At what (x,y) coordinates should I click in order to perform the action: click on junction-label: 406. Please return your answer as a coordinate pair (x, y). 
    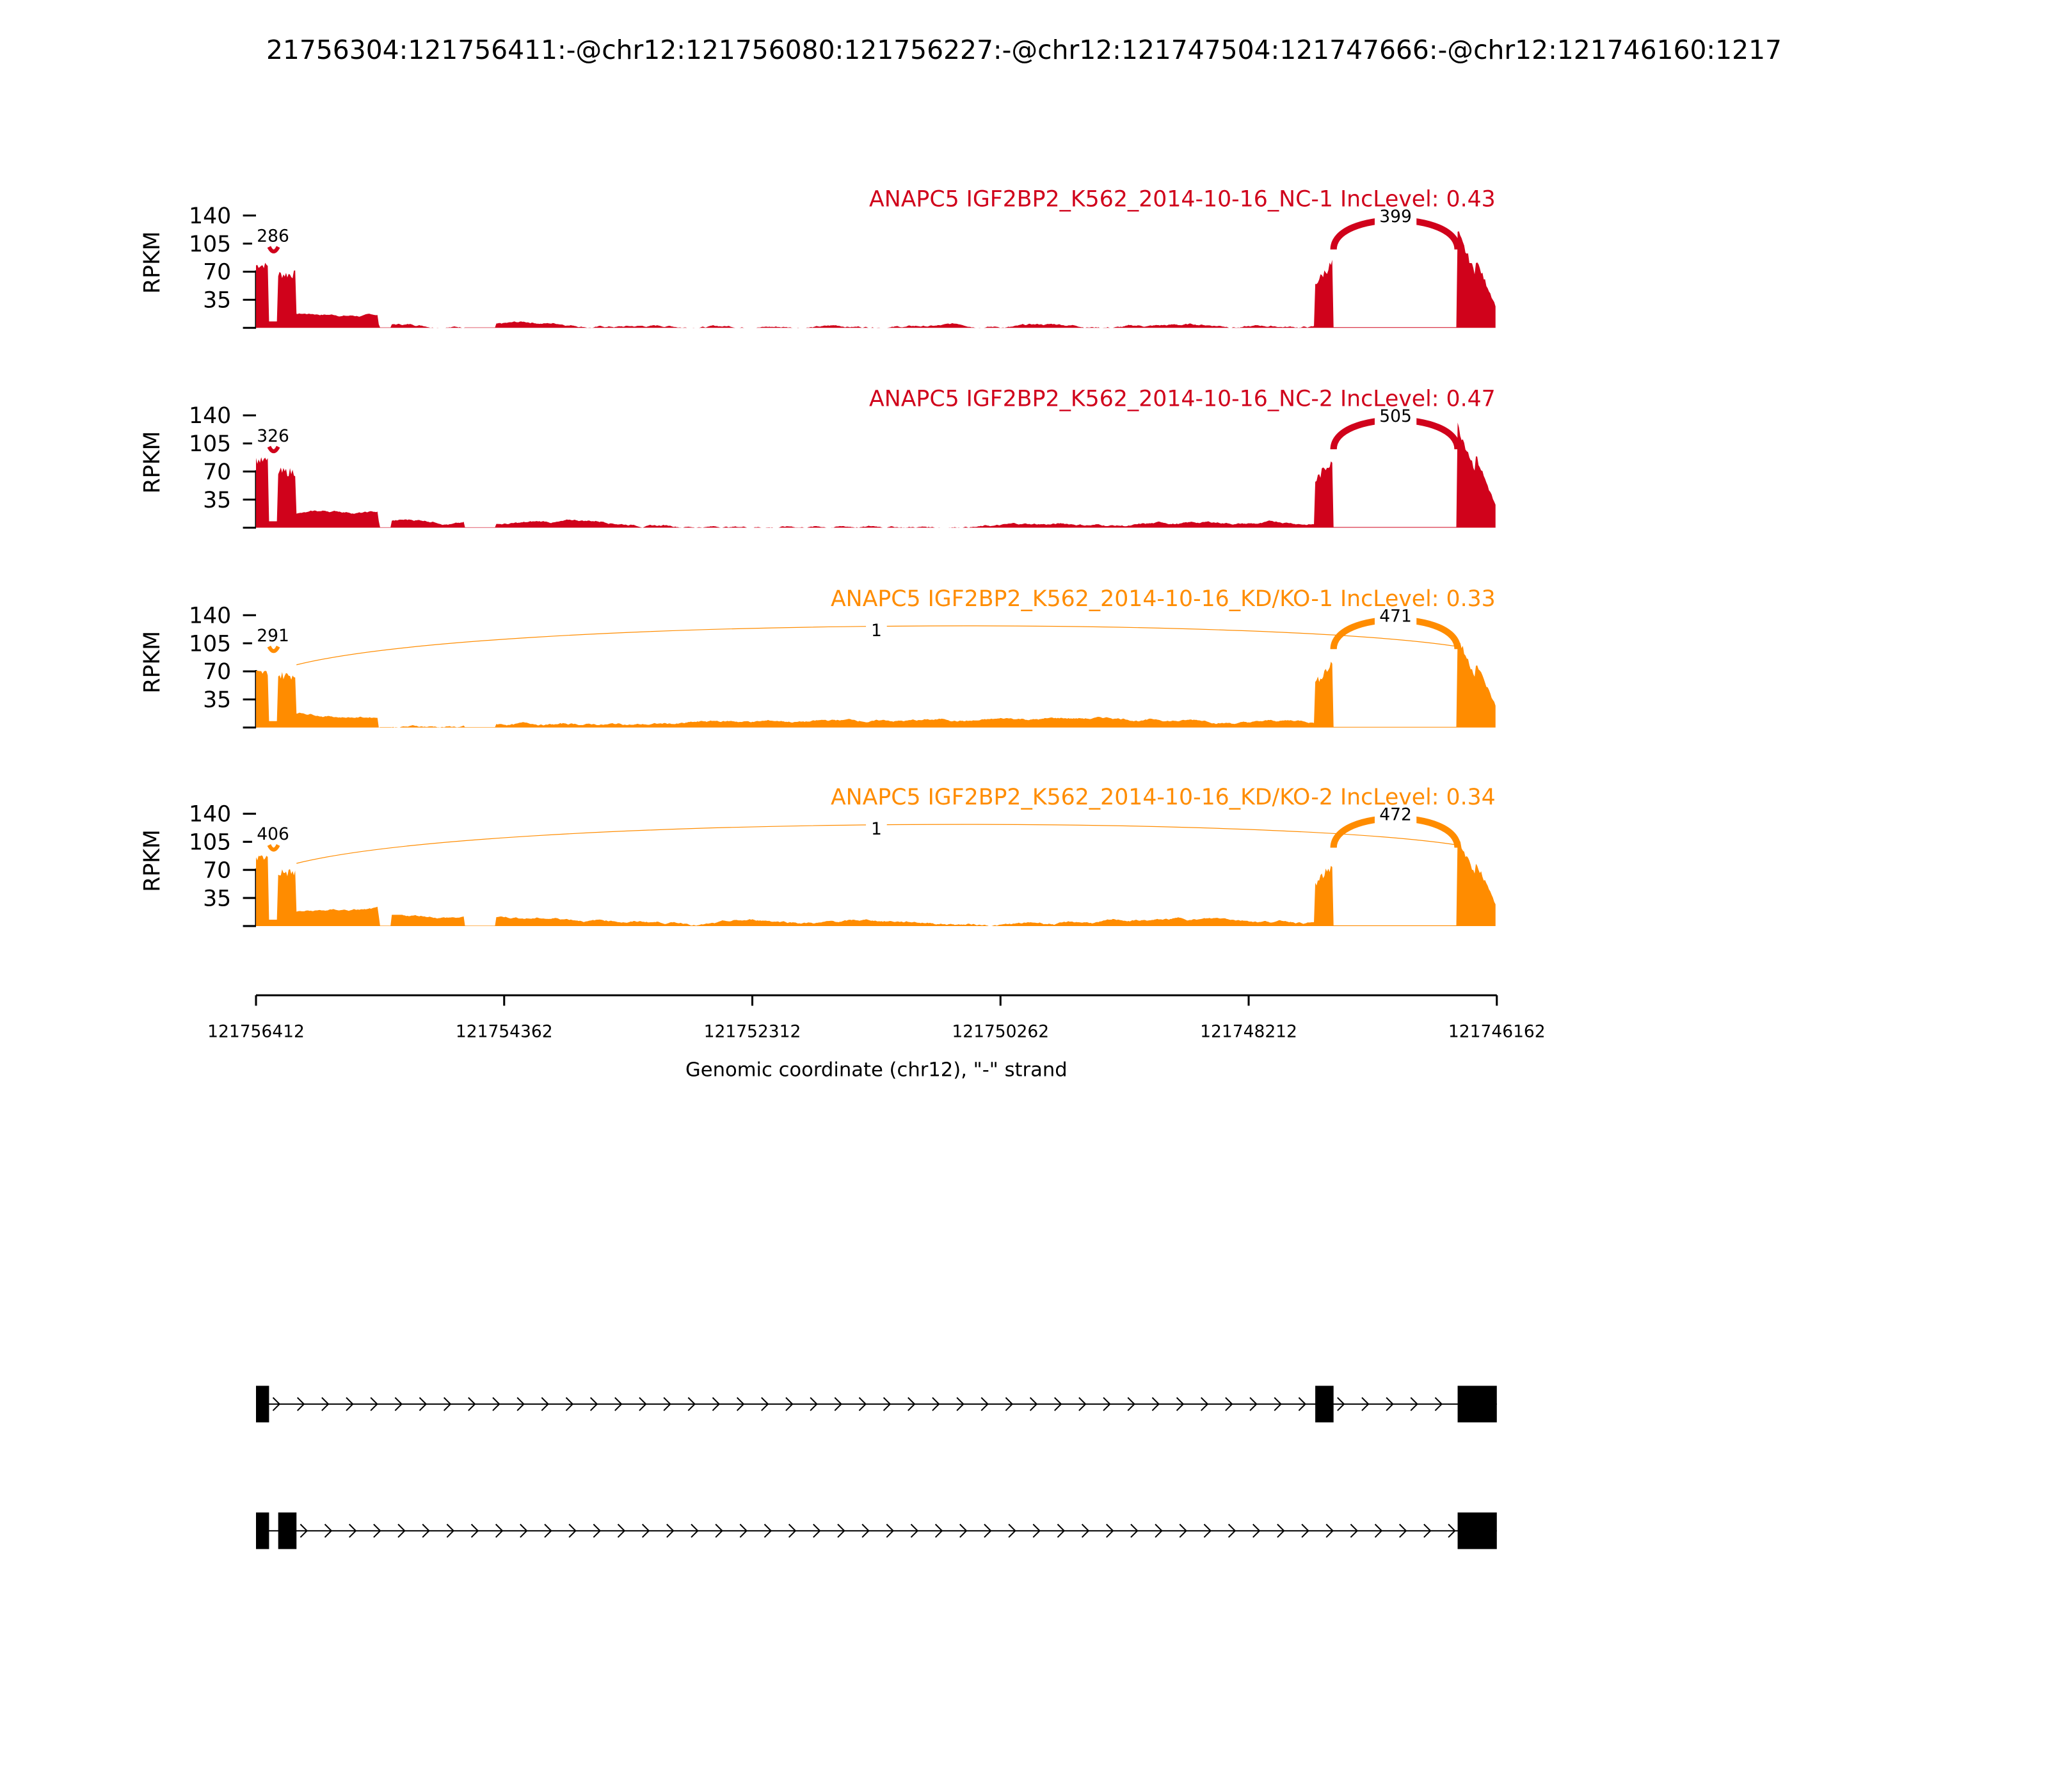
    Looking at the image, I should click on (273, 834).